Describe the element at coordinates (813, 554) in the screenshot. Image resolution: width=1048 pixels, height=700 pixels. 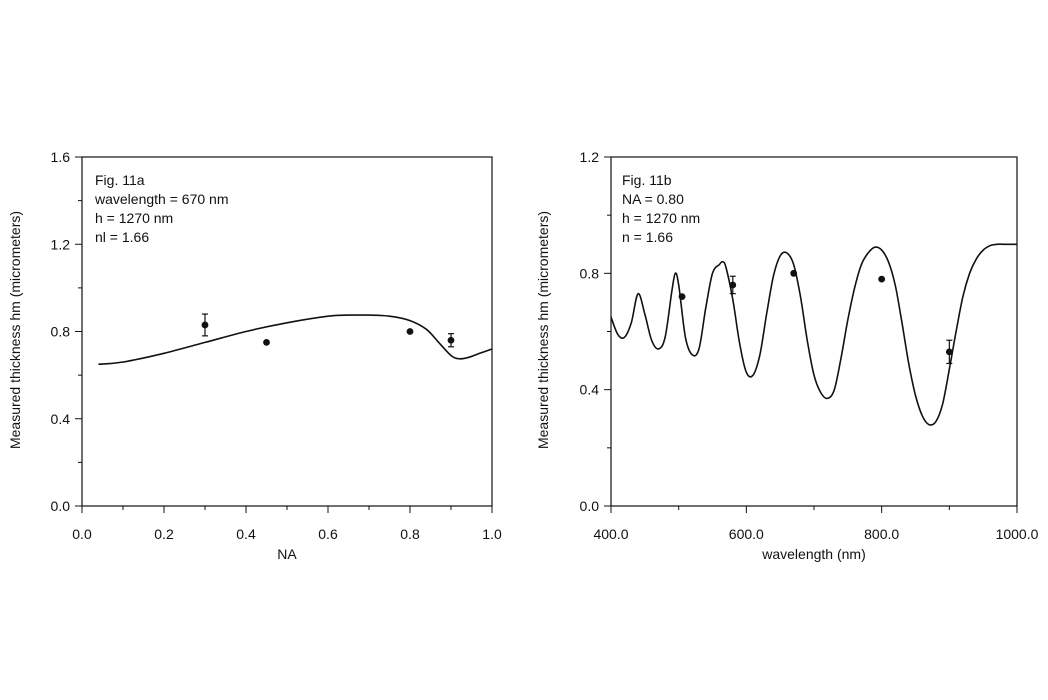
I see `x-axis-label: wavelength (nm)` at that location.